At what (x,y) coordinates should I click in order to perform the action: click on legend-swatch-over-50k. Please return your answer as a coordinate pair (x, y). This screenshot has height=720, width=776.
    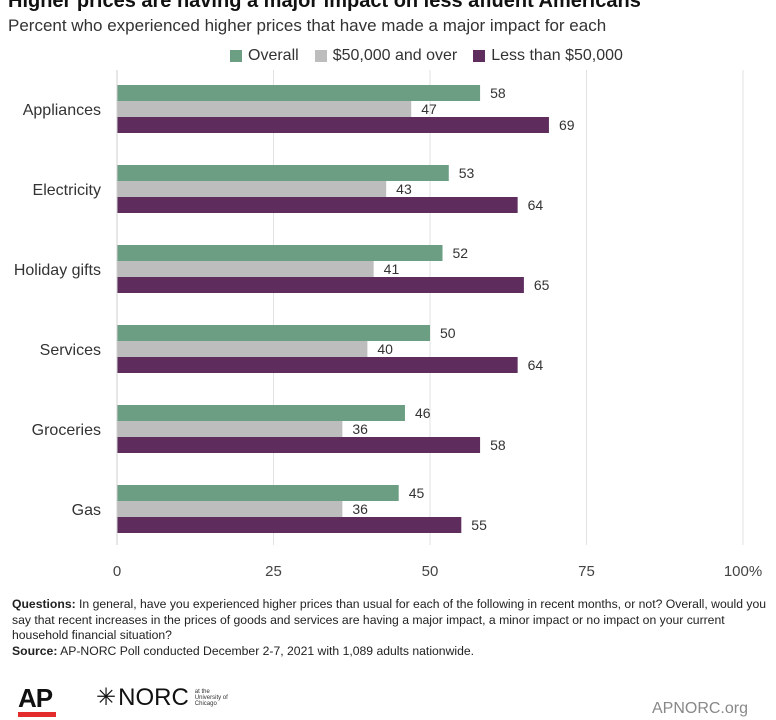
    Looking at the image, I should click on (320, 56).